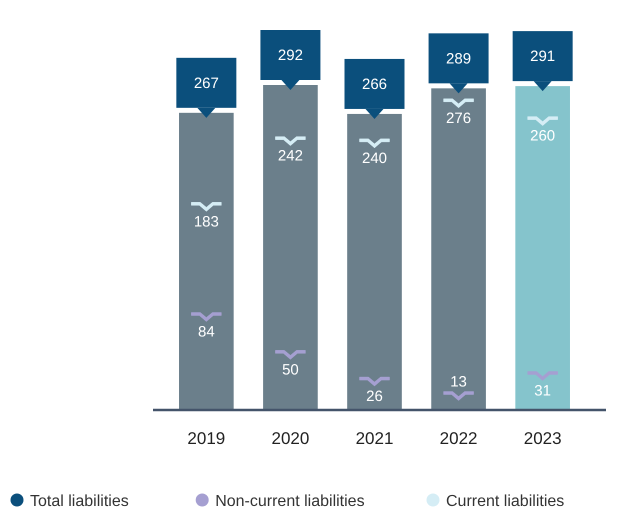  I want to click on data-label: 289, so click(459, 59).